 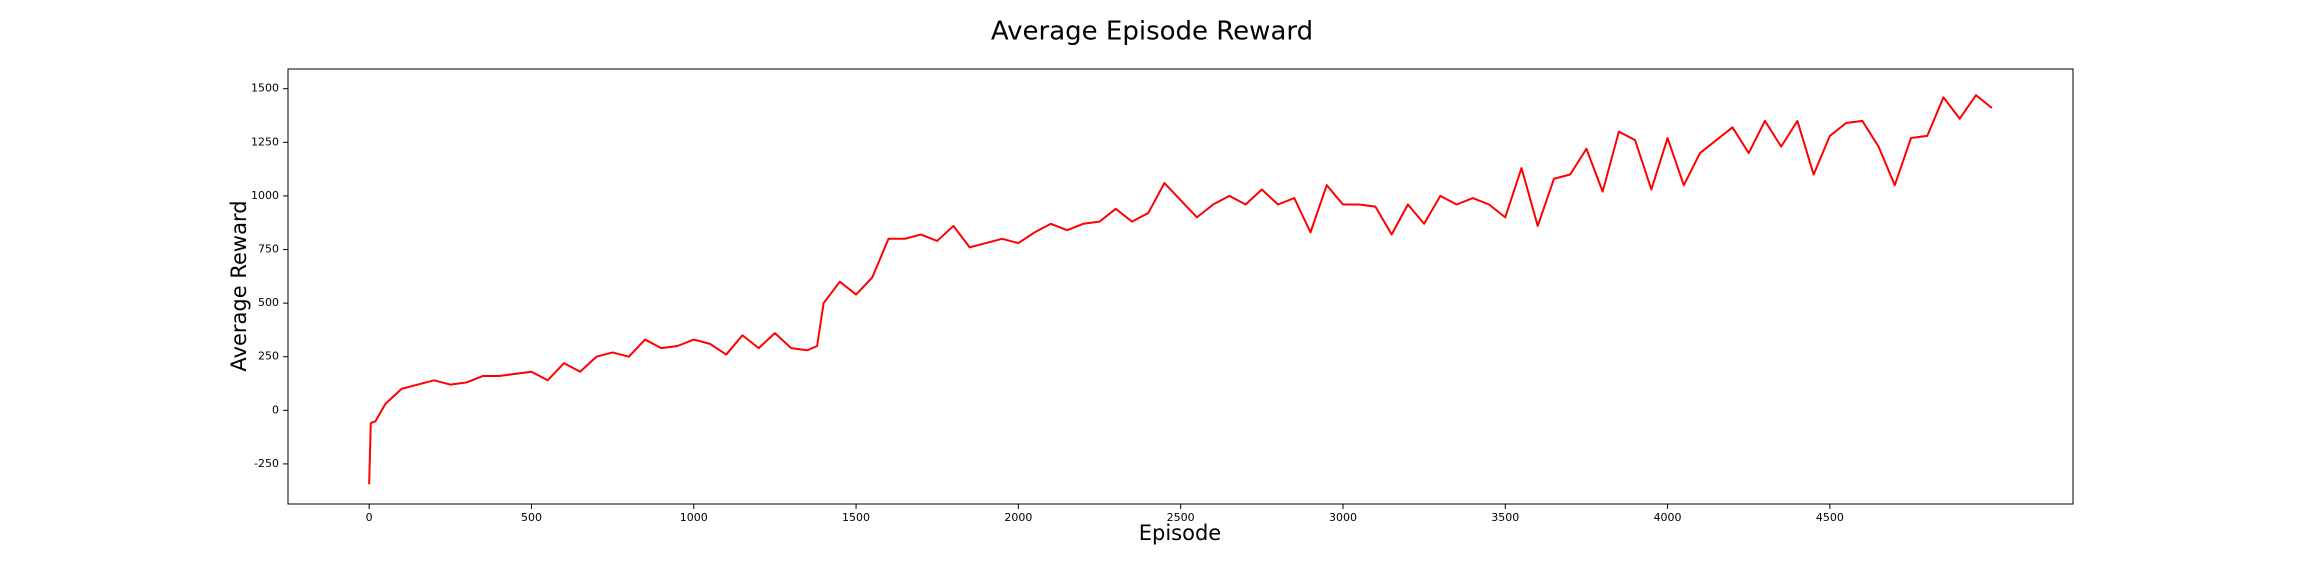 What do you see at coordinates (856, 517) in the screenshot?
I see `x-tick-label: 1500` at bounding box center [856, 517].